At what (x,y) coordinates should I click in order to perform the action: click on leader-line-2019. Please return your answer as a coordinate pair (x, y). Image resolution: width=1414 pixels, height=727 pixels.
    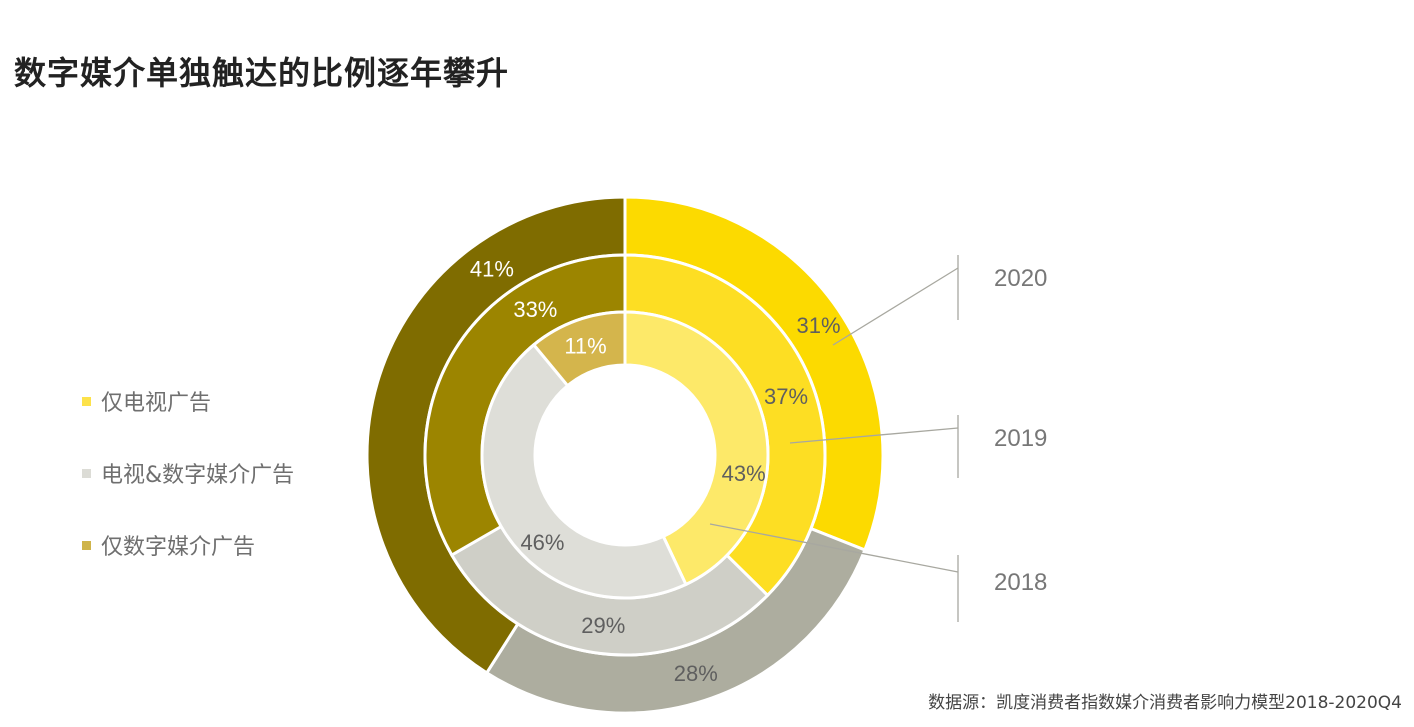
    Looking at the image, I should click on (874, 435).